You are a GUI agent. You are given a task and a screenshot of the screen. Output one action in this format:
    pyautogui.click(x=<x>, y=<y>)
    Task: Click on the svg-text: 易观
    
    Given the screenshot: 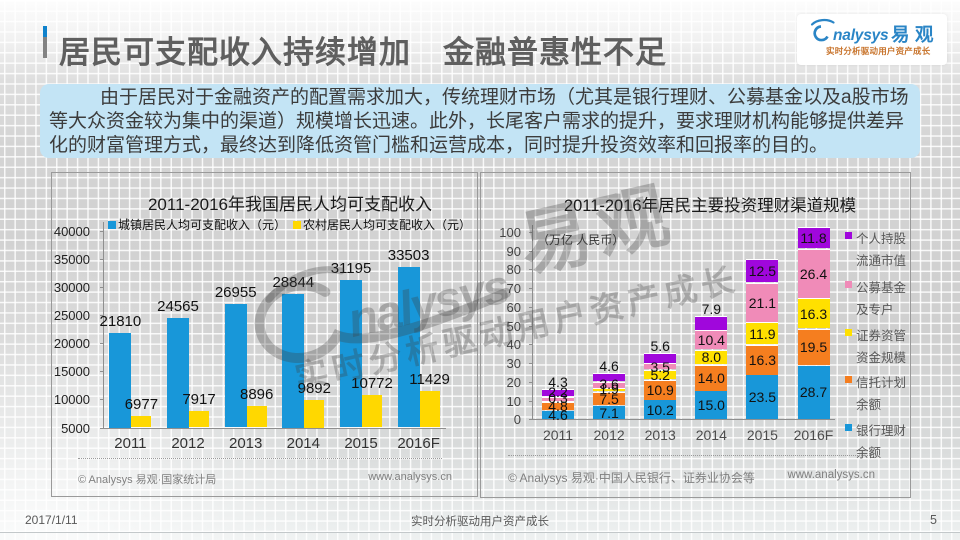 What is the action you would take?
    pyautogui.click(x=915, y=34)
    